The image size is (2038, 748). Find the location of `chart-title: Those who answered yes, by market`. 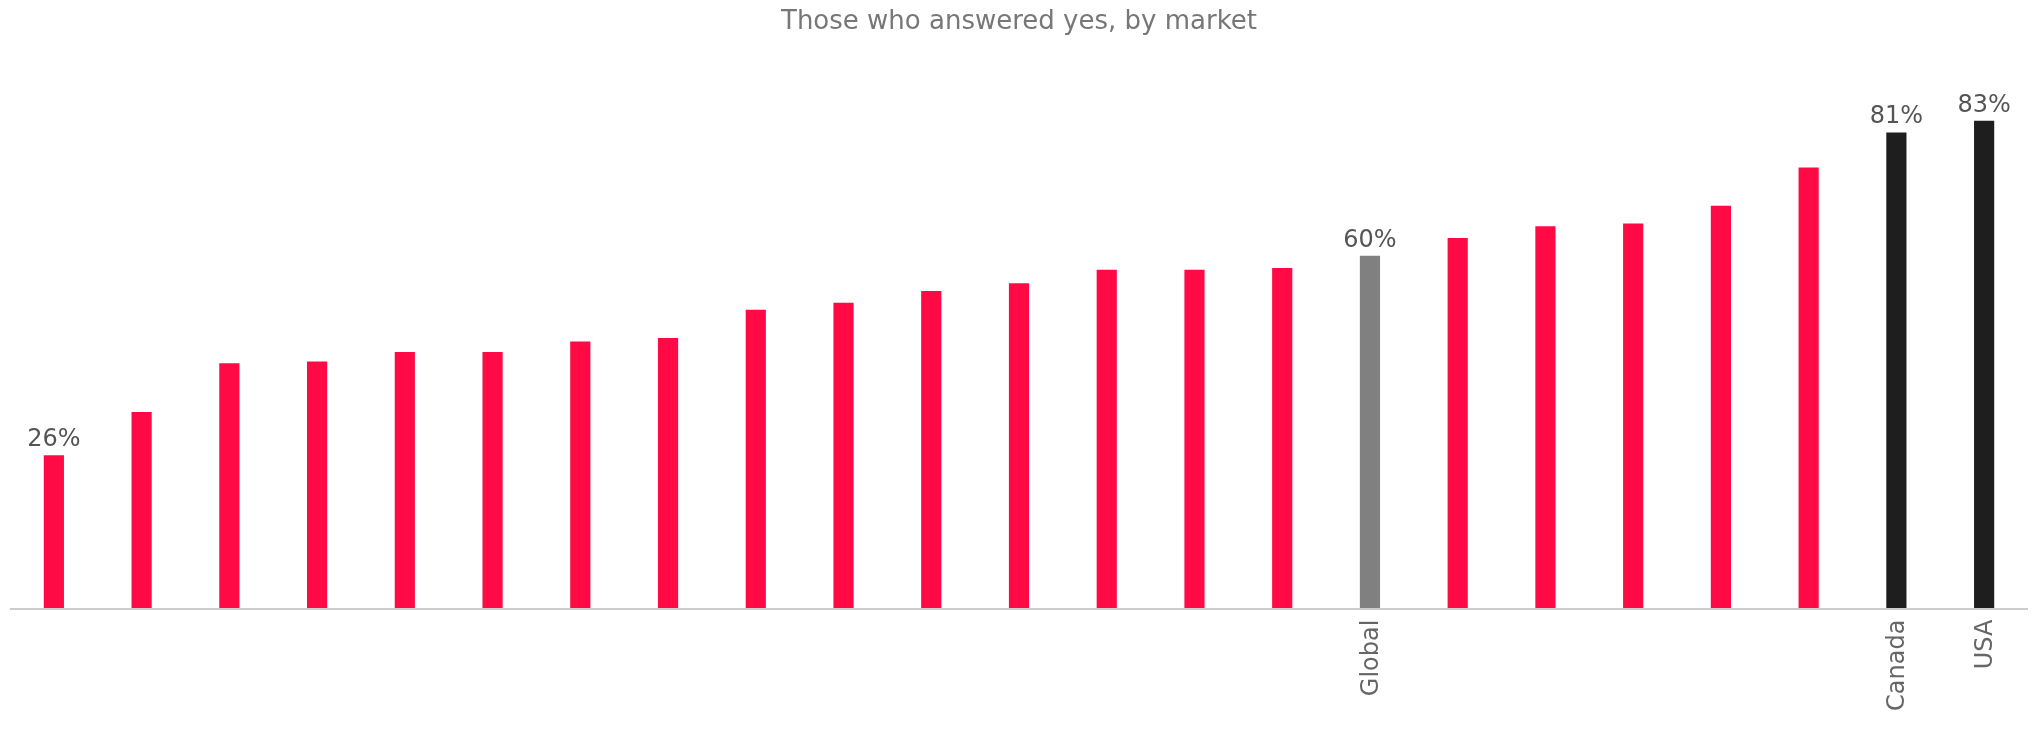

chart-title: Those who answered yes, by market is located at coordinates (1018, 20).